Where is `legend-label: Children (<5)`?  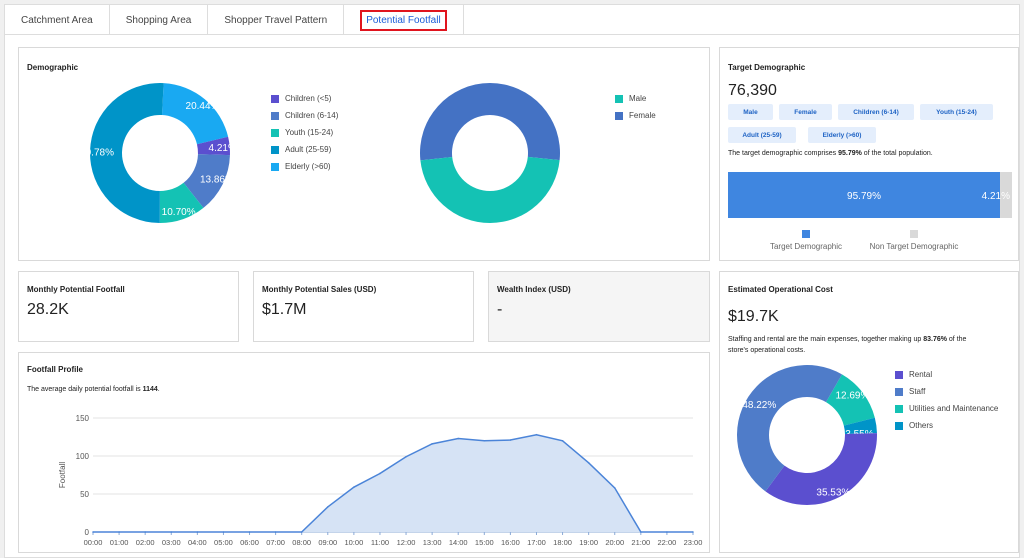 legend-label: Children (<5) is located at coordinates (308, 98).